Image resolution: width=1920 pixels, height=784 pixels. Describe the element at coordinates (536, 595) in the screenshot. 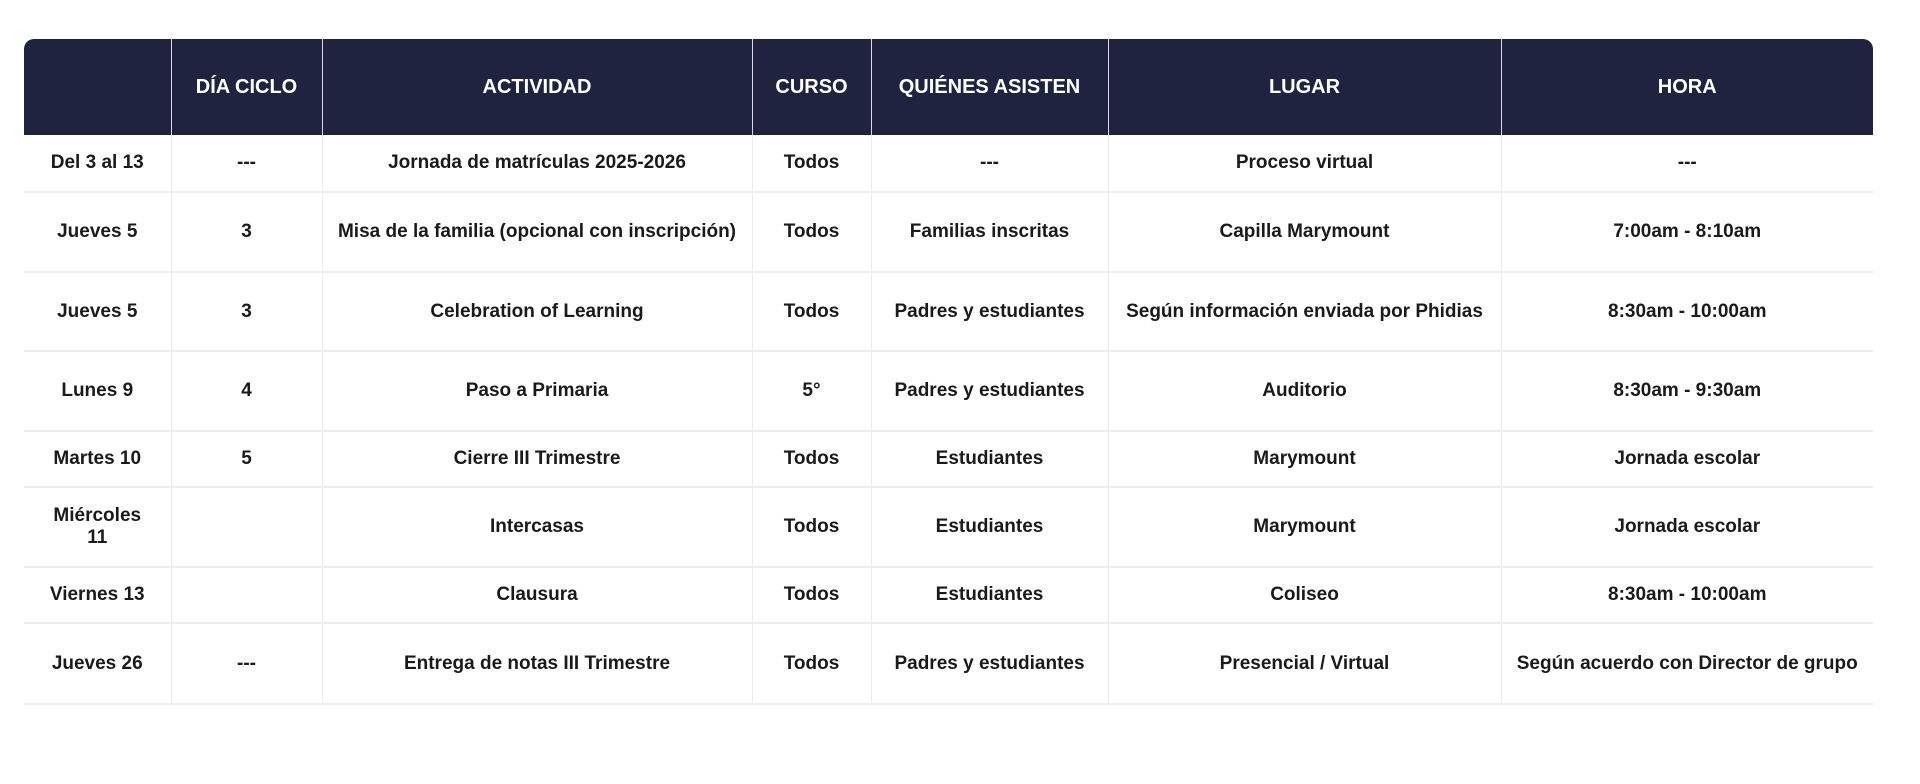

I see `cell-actividad: Clausura` at that location.